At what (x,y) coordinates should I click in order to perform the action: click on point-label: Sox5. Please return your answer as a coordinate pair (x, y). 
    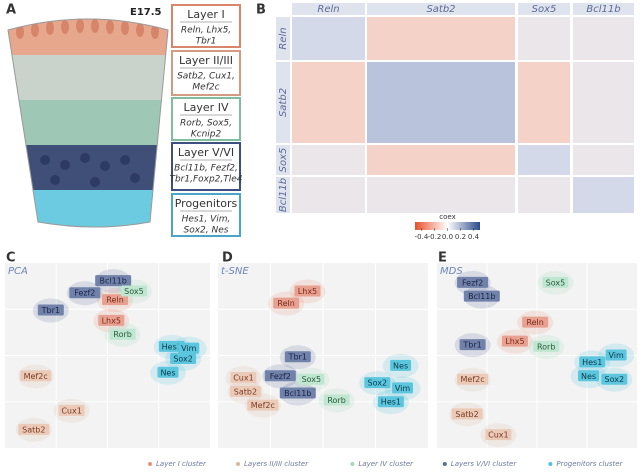
    Looking at the image, I should click on (134, 291).